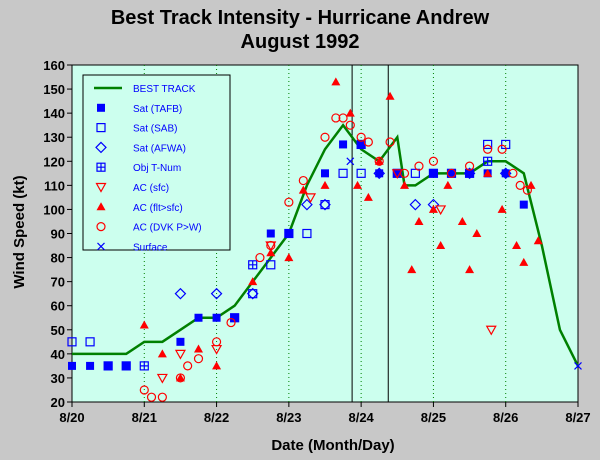  Describe the element at coordinates (58, 234) in the screenshot. I see `y-tick-label-90: 90` at that location.